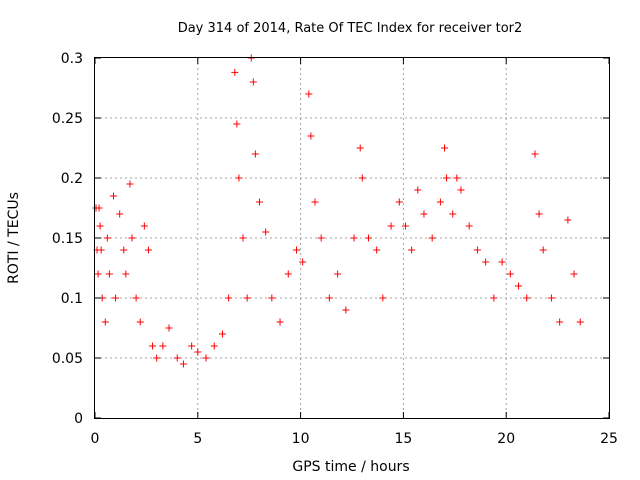 The width and height of the screenshot is (640, 480). Describe the element at coordinates (301, 439) in the screenshot. I see `x-tick-label: 10` at that location.